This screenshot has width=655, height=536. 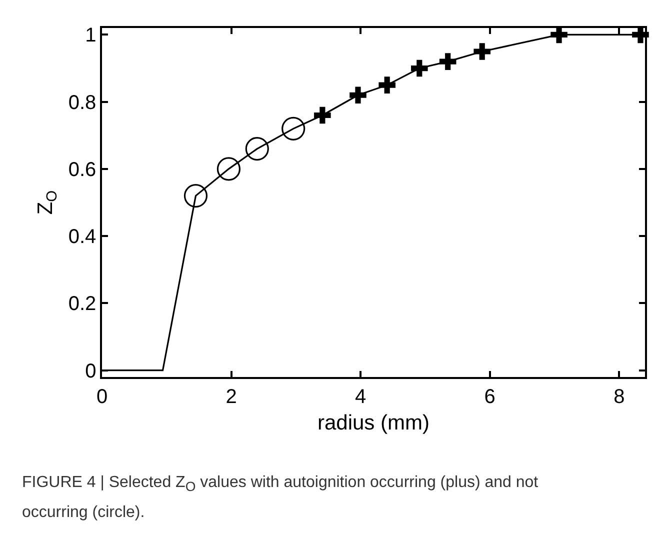 I want to click on y-tick-label: 0, so click(x=90, y=371).